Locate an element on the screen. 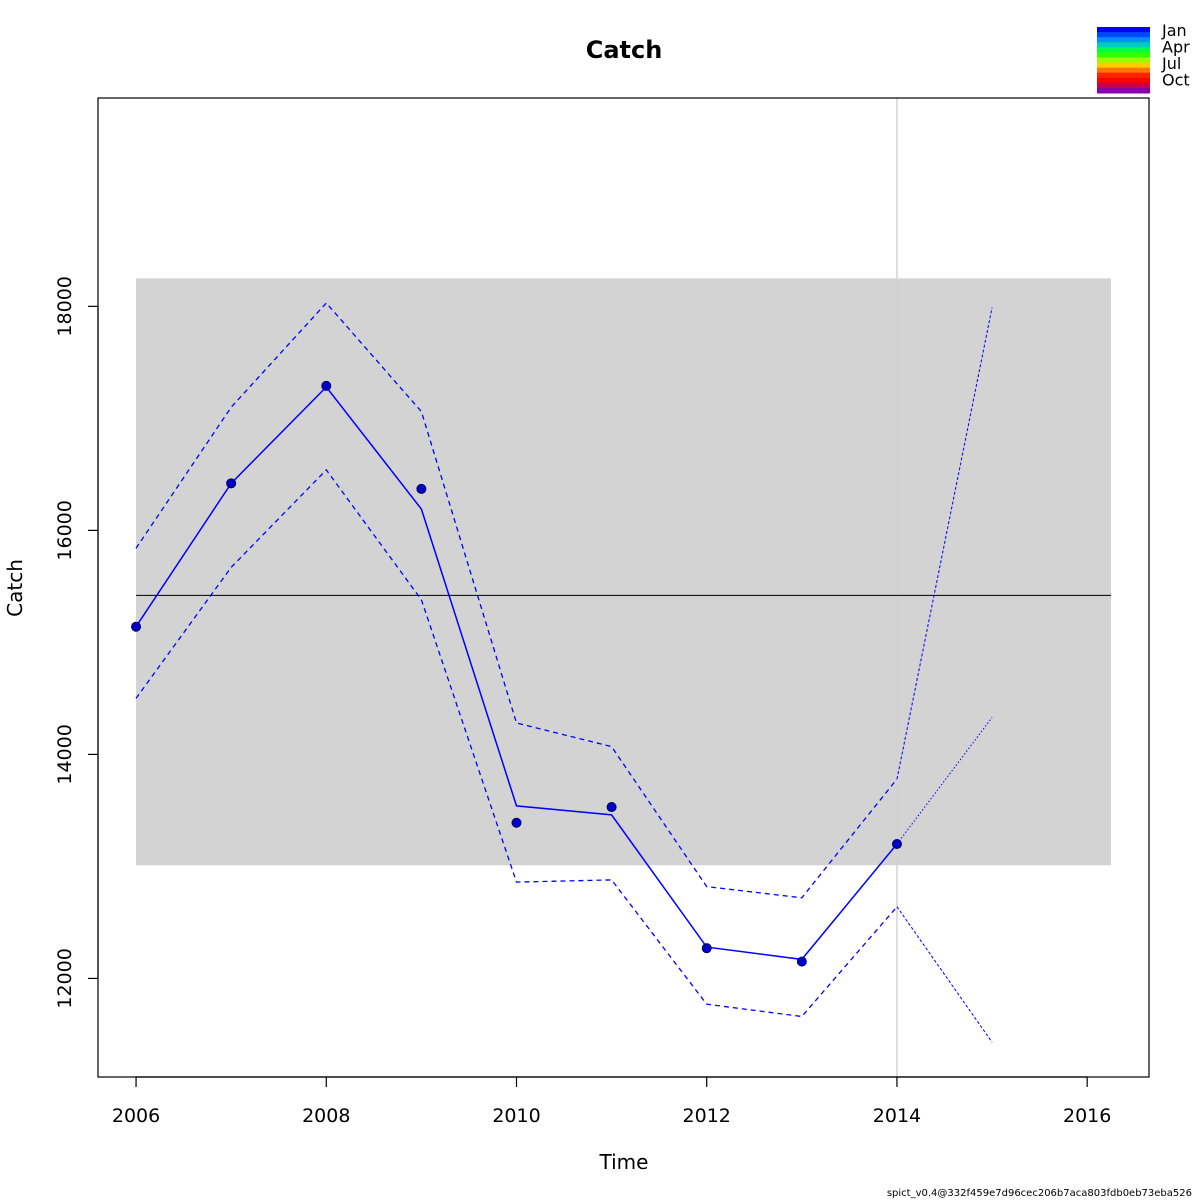 The height and width of the screenshot is (1200, 1200). forecast-lower-ci-line is located at coordinates (944, 974).